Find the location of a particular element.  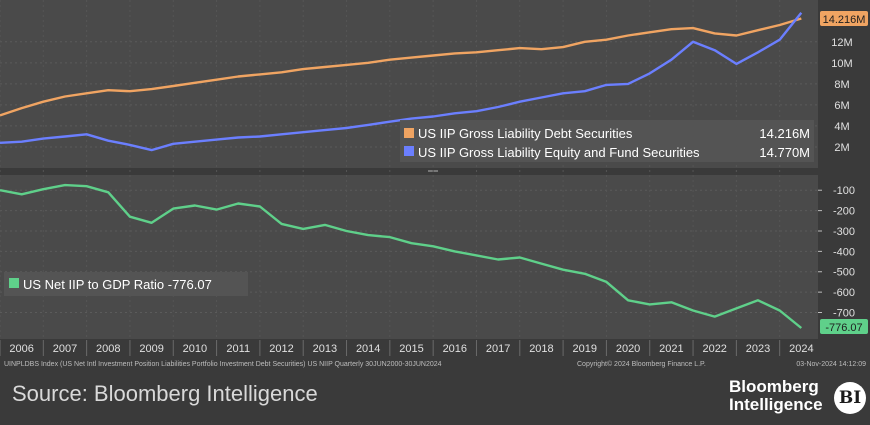

source-text: Source: Bloomberg Intelligence is located at coordinates (165, 393).